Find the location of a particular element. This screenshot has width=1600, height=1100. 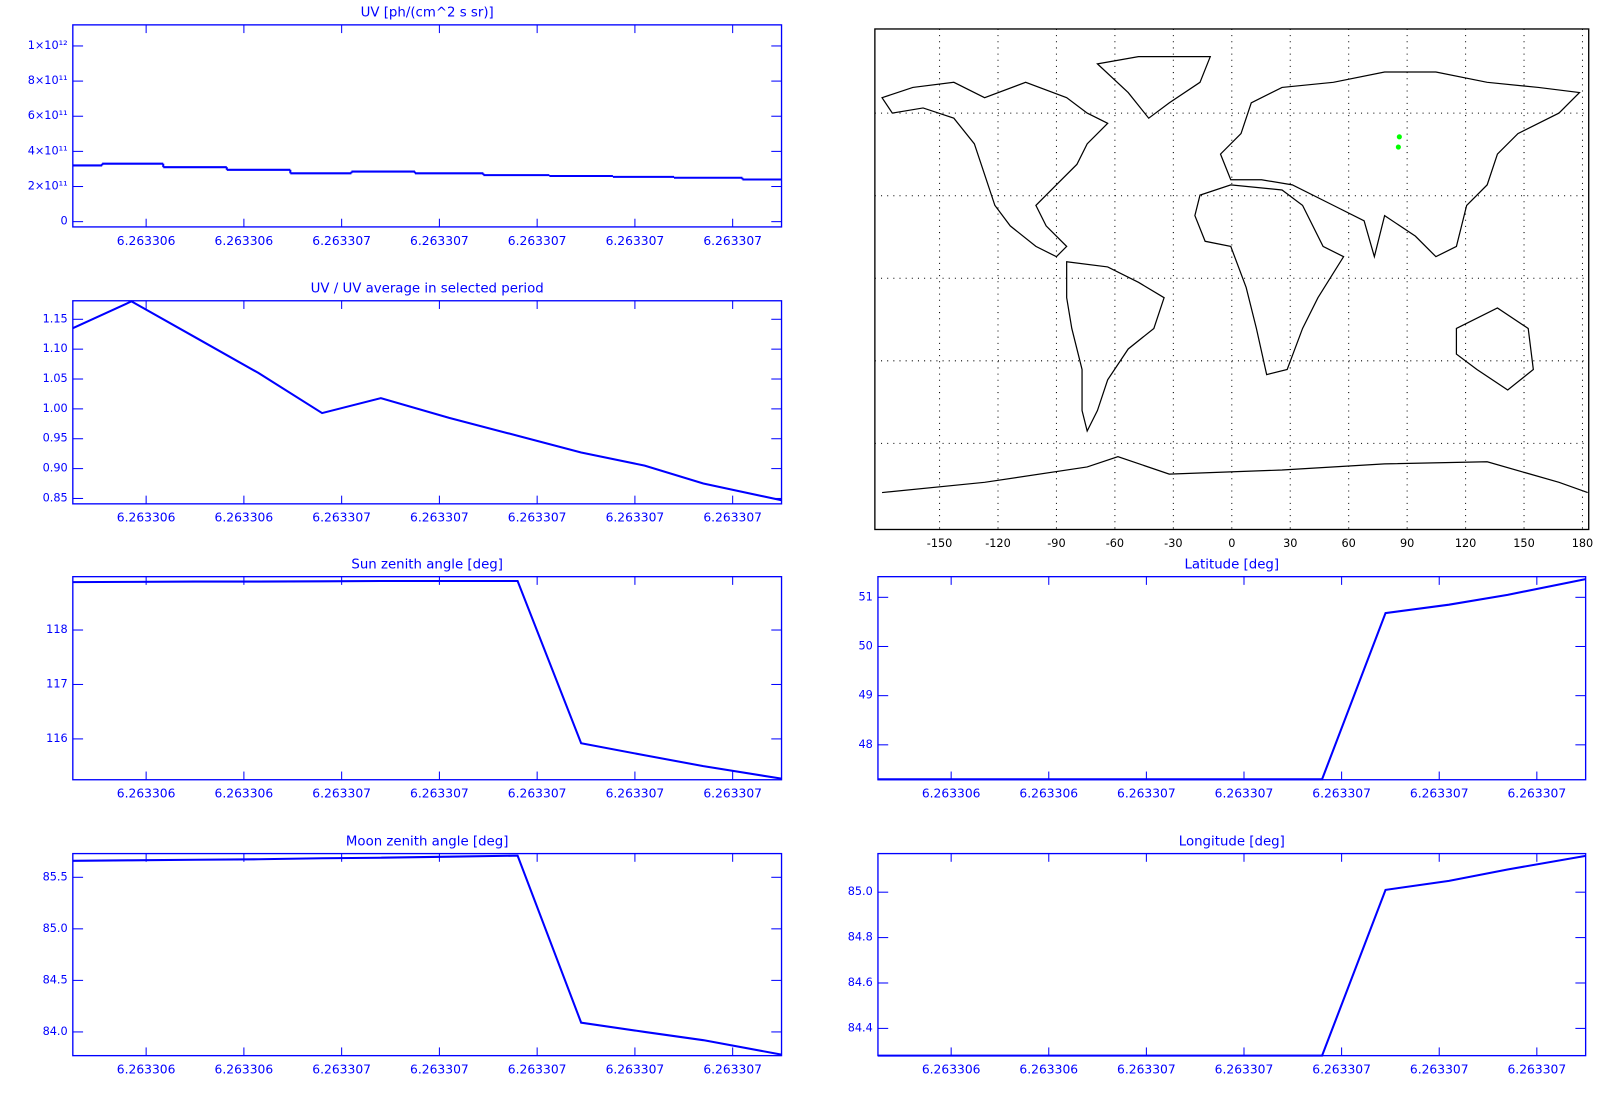

y-tick-label: 0 is located at coordinates (64, 221).